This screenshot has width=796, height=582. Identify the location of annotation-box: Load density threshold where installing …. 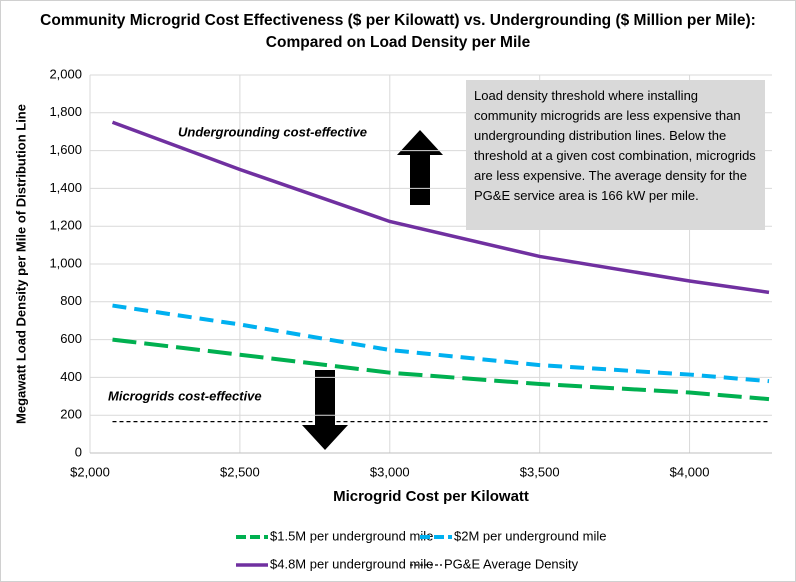
(615, 155).